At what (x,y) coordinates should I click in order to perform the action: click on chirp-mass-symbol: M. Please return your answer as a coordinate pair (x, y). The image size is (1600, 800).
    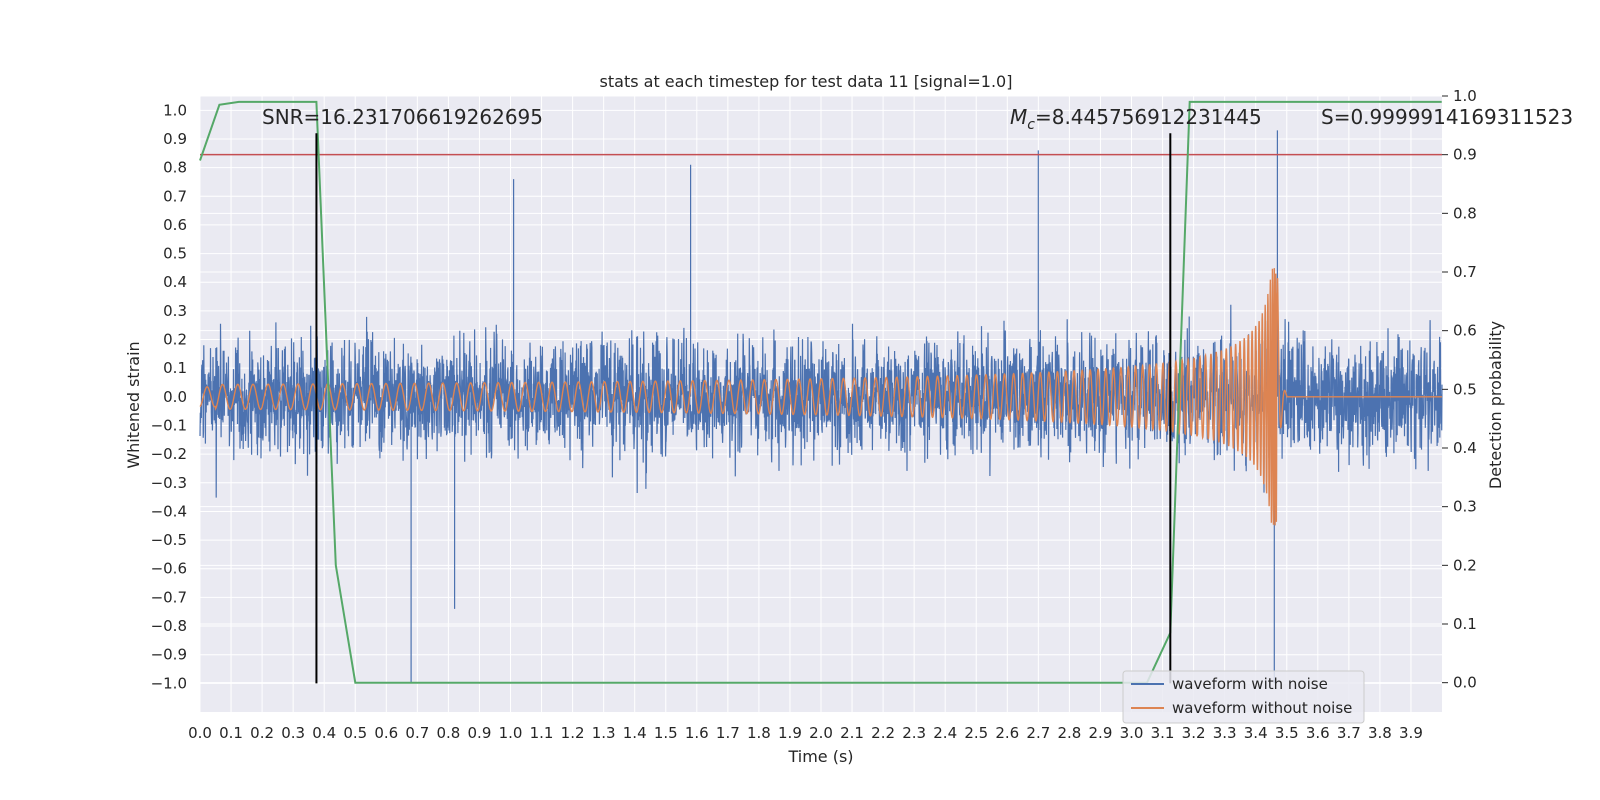
    Looking at the image, I should click on (1018, 117).